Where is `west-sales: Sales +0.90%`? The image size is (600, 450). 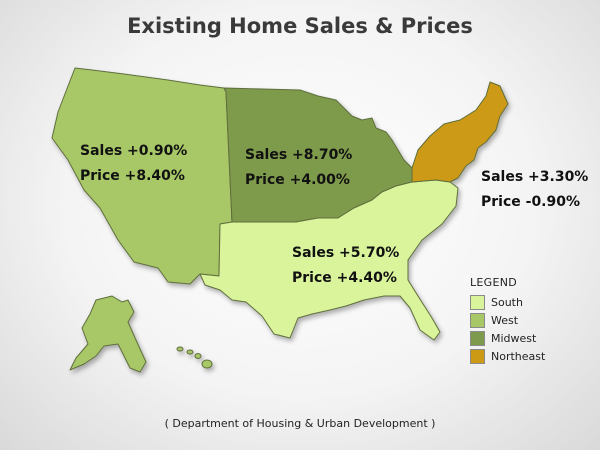
west-sales: Sales +0.90% is located at coordinates (134, 151).